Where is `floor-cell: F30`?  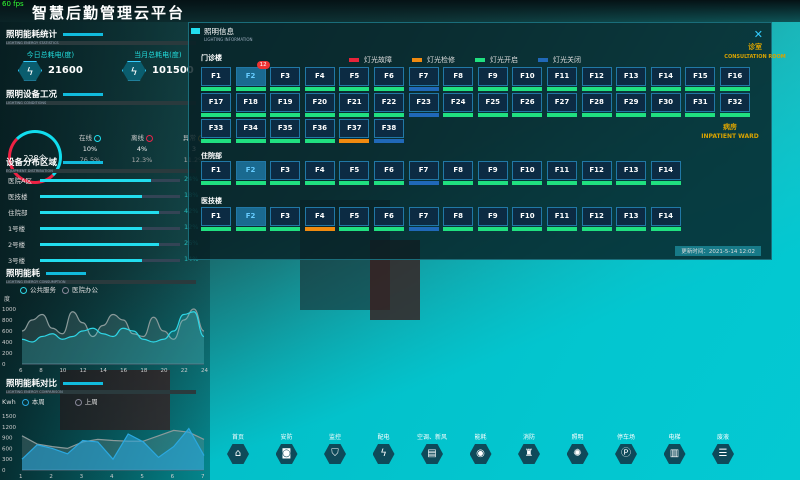 floor-cell: F30 is located at coordinates (665, 105).